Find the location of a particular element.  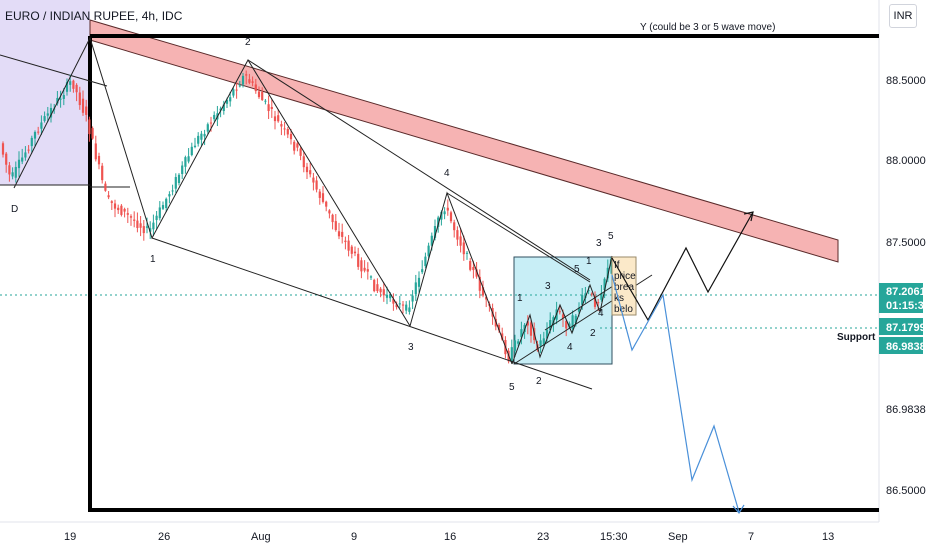

time-tick-16: 16 is located at coordinates (450, 537).